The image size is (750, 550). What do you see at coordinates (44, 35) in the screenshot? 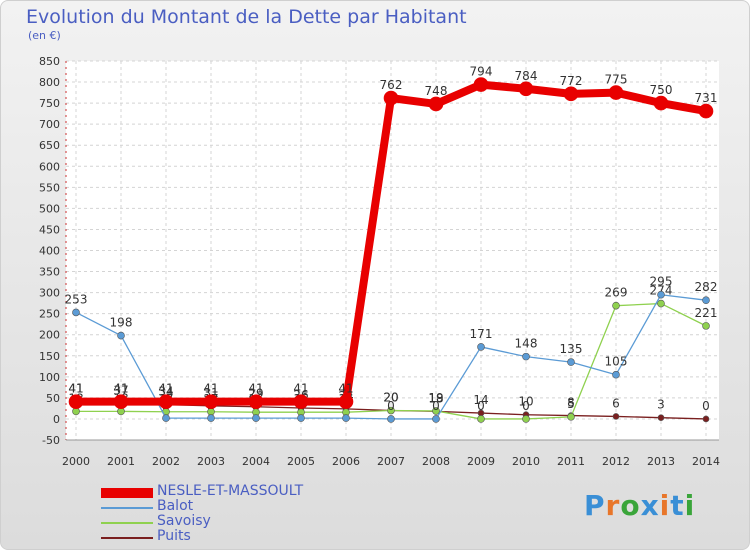
I see `unit-label: (en €)` at bounding box center [44, 35].